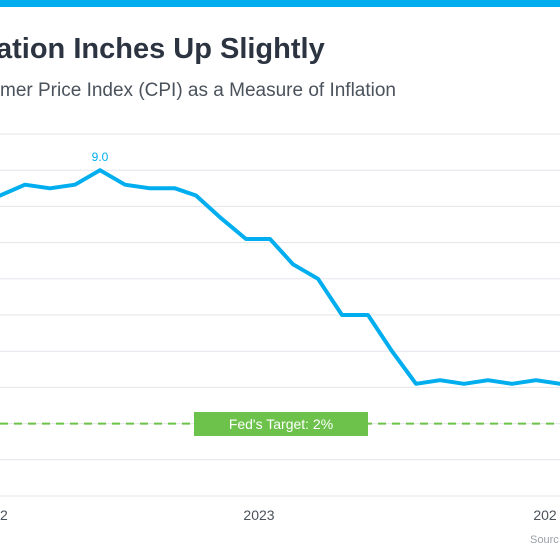 This screenshot has width=560, height=560. Describe the element at coordinates (4, 515) in the screenshot. I see `x-tick-label: 2` at that location.